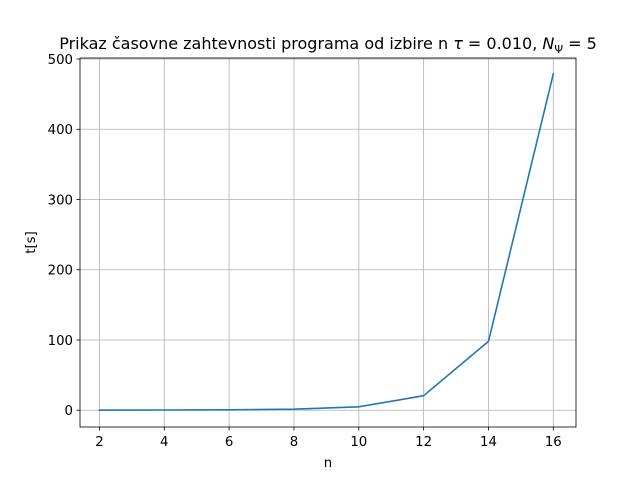  I want to click on title-tau-symbol: τ, so click(458, 43).